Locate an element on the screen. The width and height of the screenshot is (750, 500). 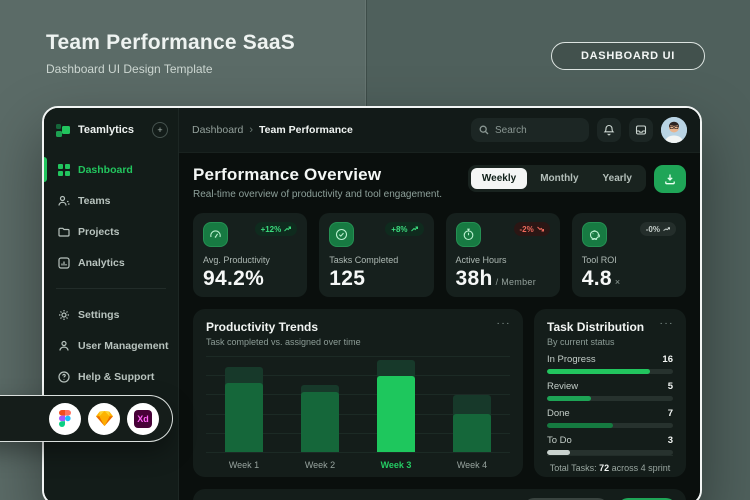
sidebar-item-teams: Teams is located at coordinates (111, 200).